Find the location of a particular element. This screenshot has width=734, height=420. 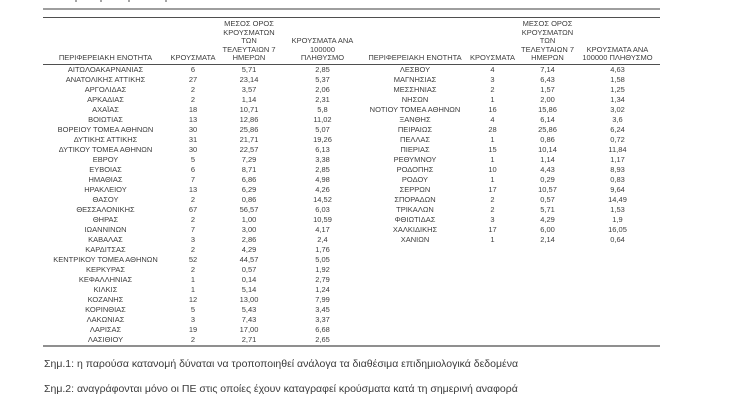

cell: ΡΟΔΟΥ is located at coordinates (415, 179).